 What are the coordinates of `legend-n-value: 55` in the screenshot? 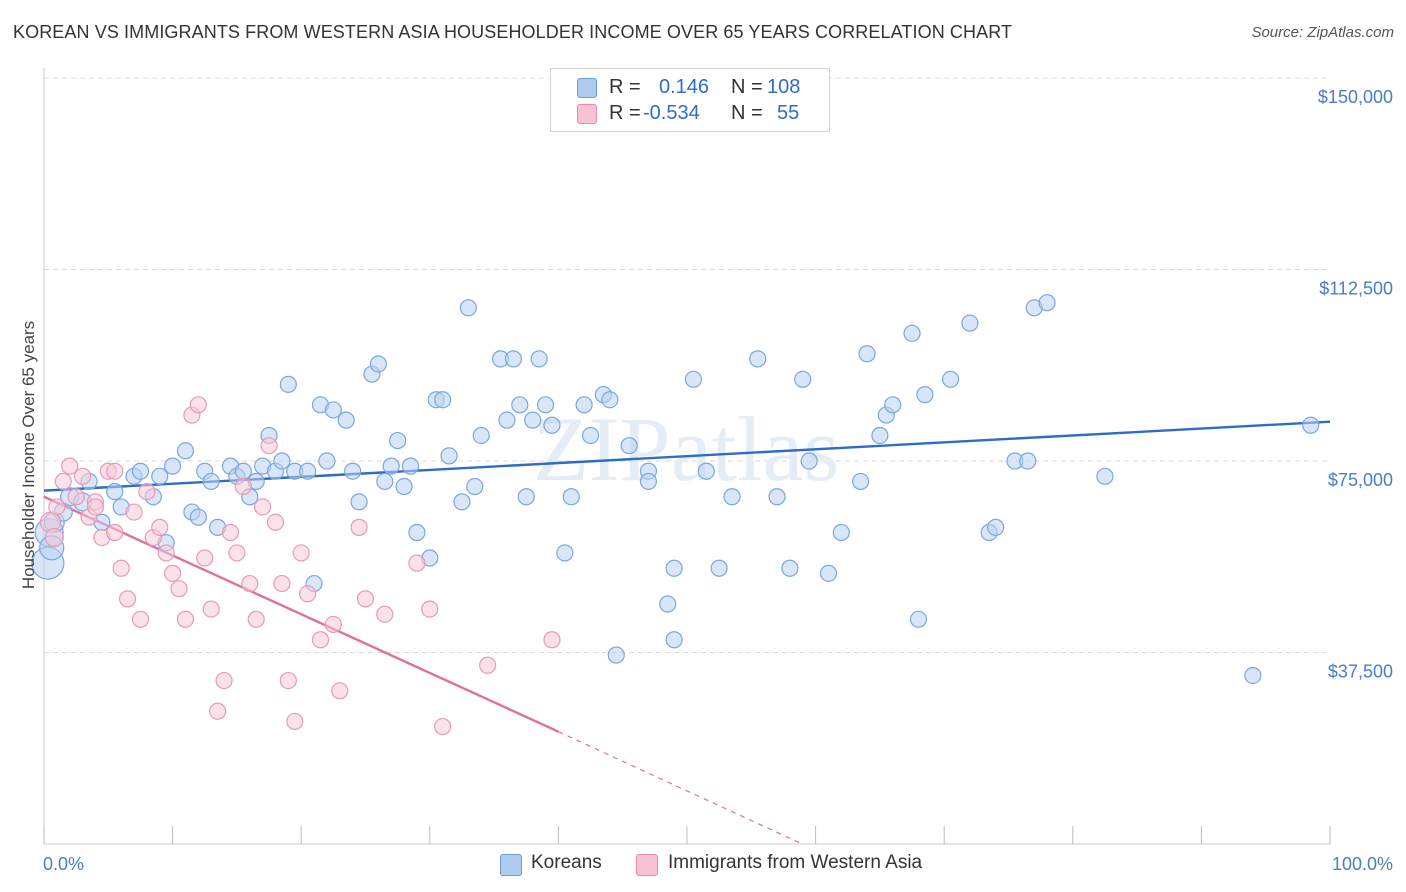 It's located at (788, 112).